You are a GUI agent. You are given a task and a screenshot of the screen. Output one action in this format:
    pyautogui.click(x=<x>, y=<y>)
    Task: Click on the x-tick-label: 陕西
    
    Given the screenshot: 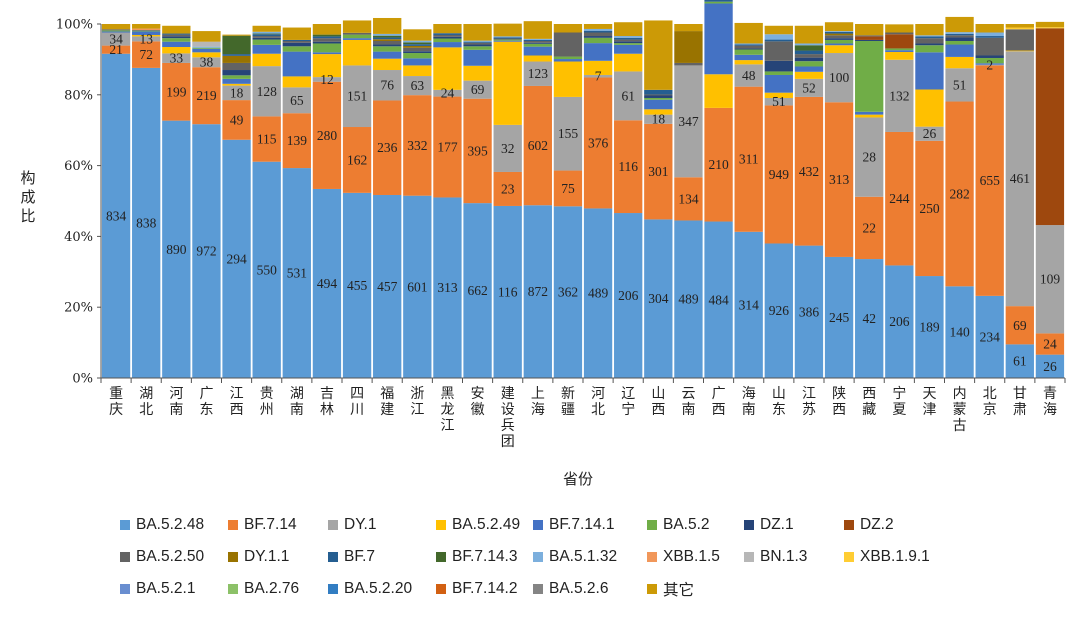 What is the action you would take?
    pyautogui.click(x=839, y=402)
    